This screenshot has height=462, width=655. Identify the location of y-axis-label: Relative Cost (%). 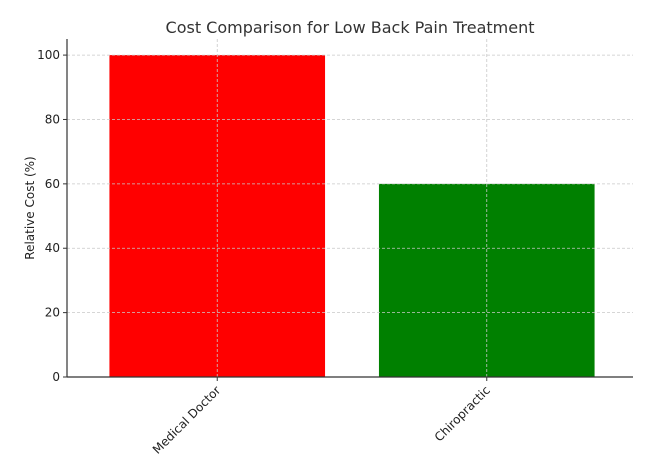
(30, 207).